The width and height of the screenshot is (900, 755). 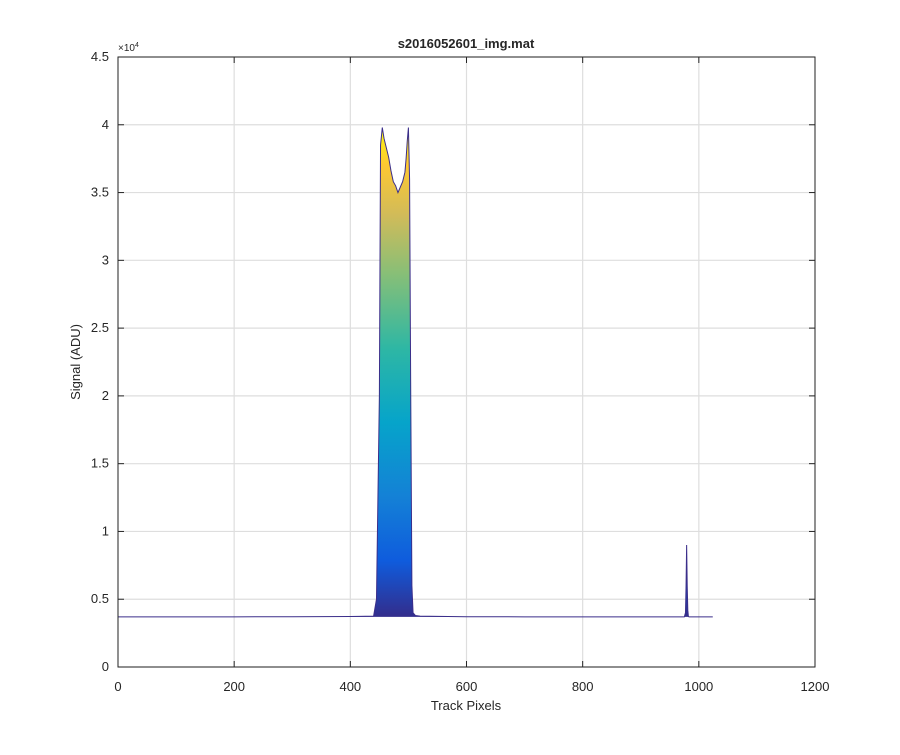 What do you see at coordinates (350, 686) in the screenshot?
I see `x-tick-label: 400` at bounding box center [350, 686].